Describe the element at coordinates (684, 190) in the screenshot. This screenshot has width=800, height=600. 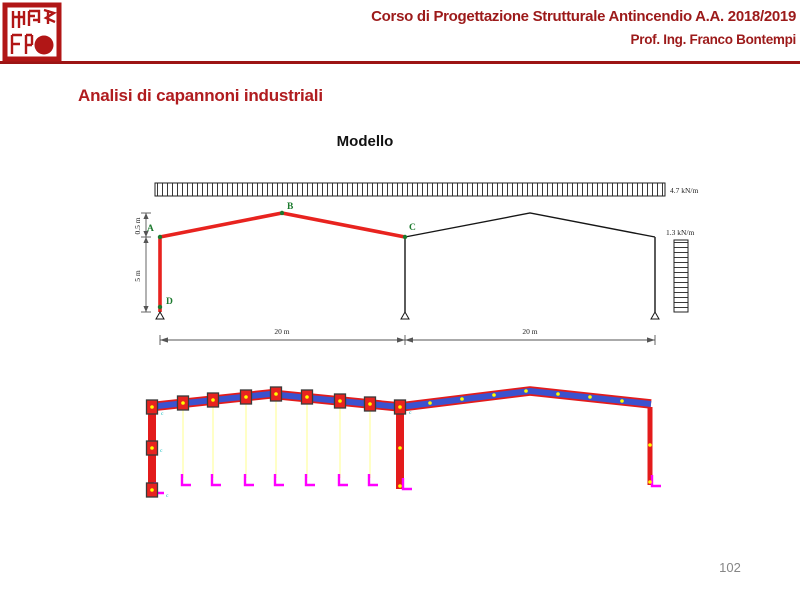
I see `roof-load-label: 4.7 kN/m` at that location.